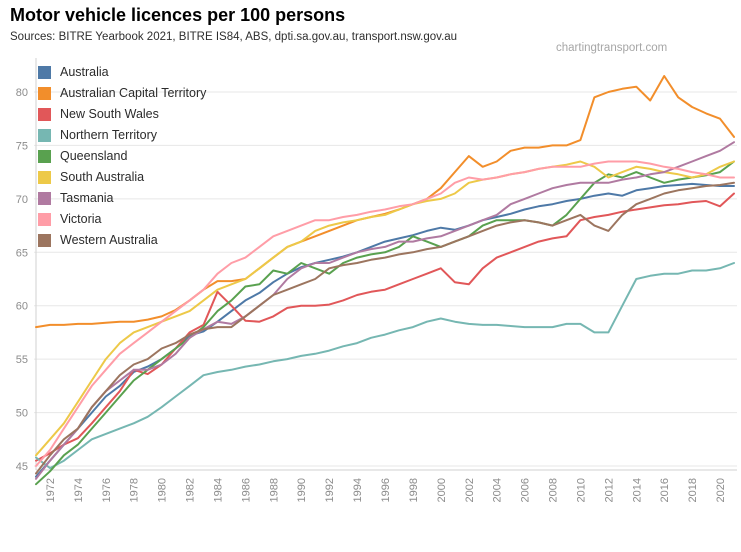 The width and height of the screenshot is (741, 552). I want to click on x-tick-label: 1988, so click(274, 490).